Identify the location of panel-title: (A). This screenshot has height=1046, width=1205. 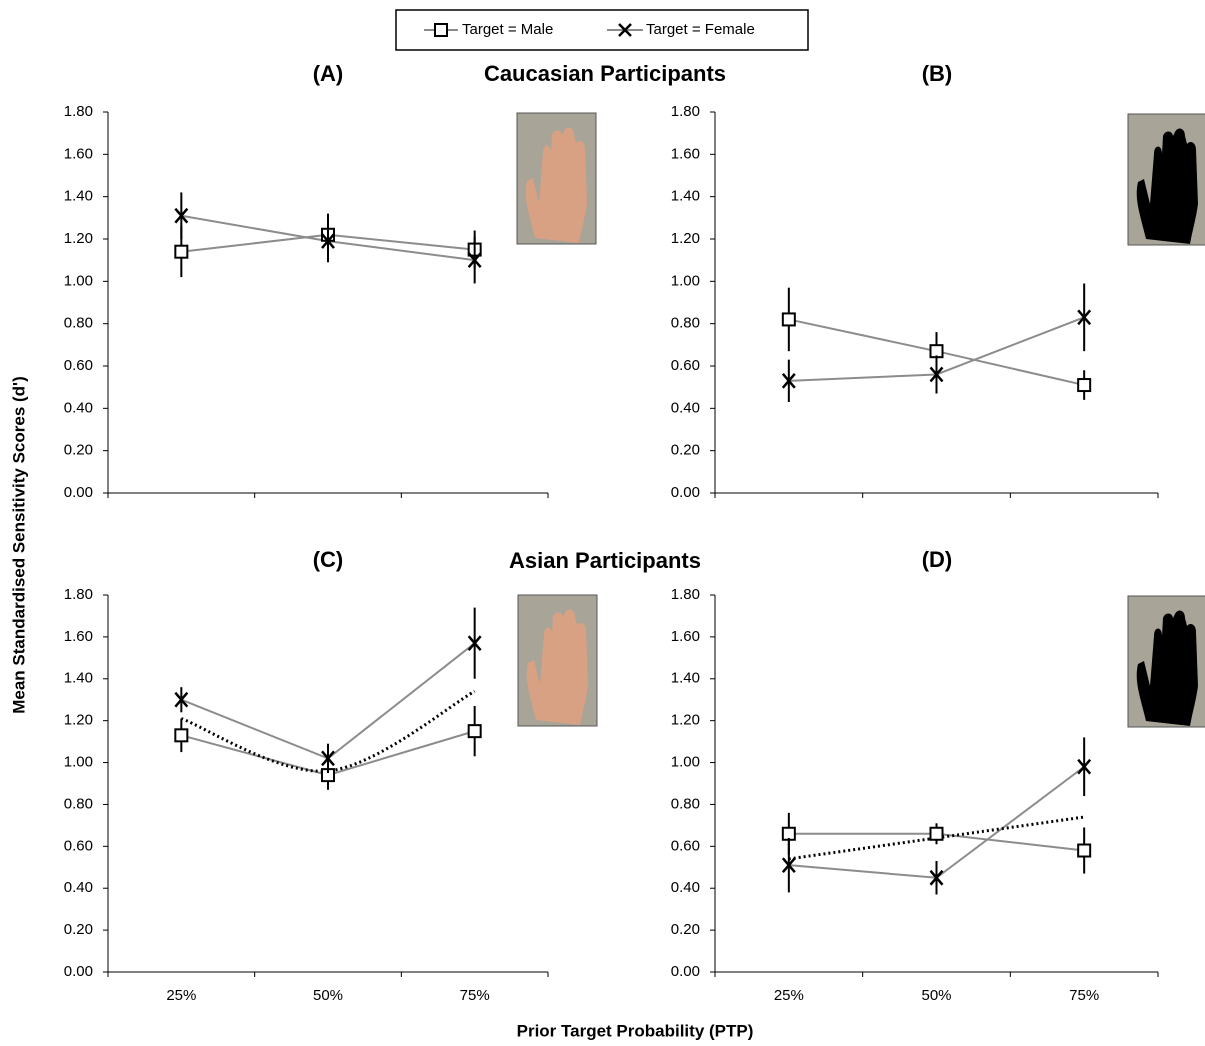
(328, 73).